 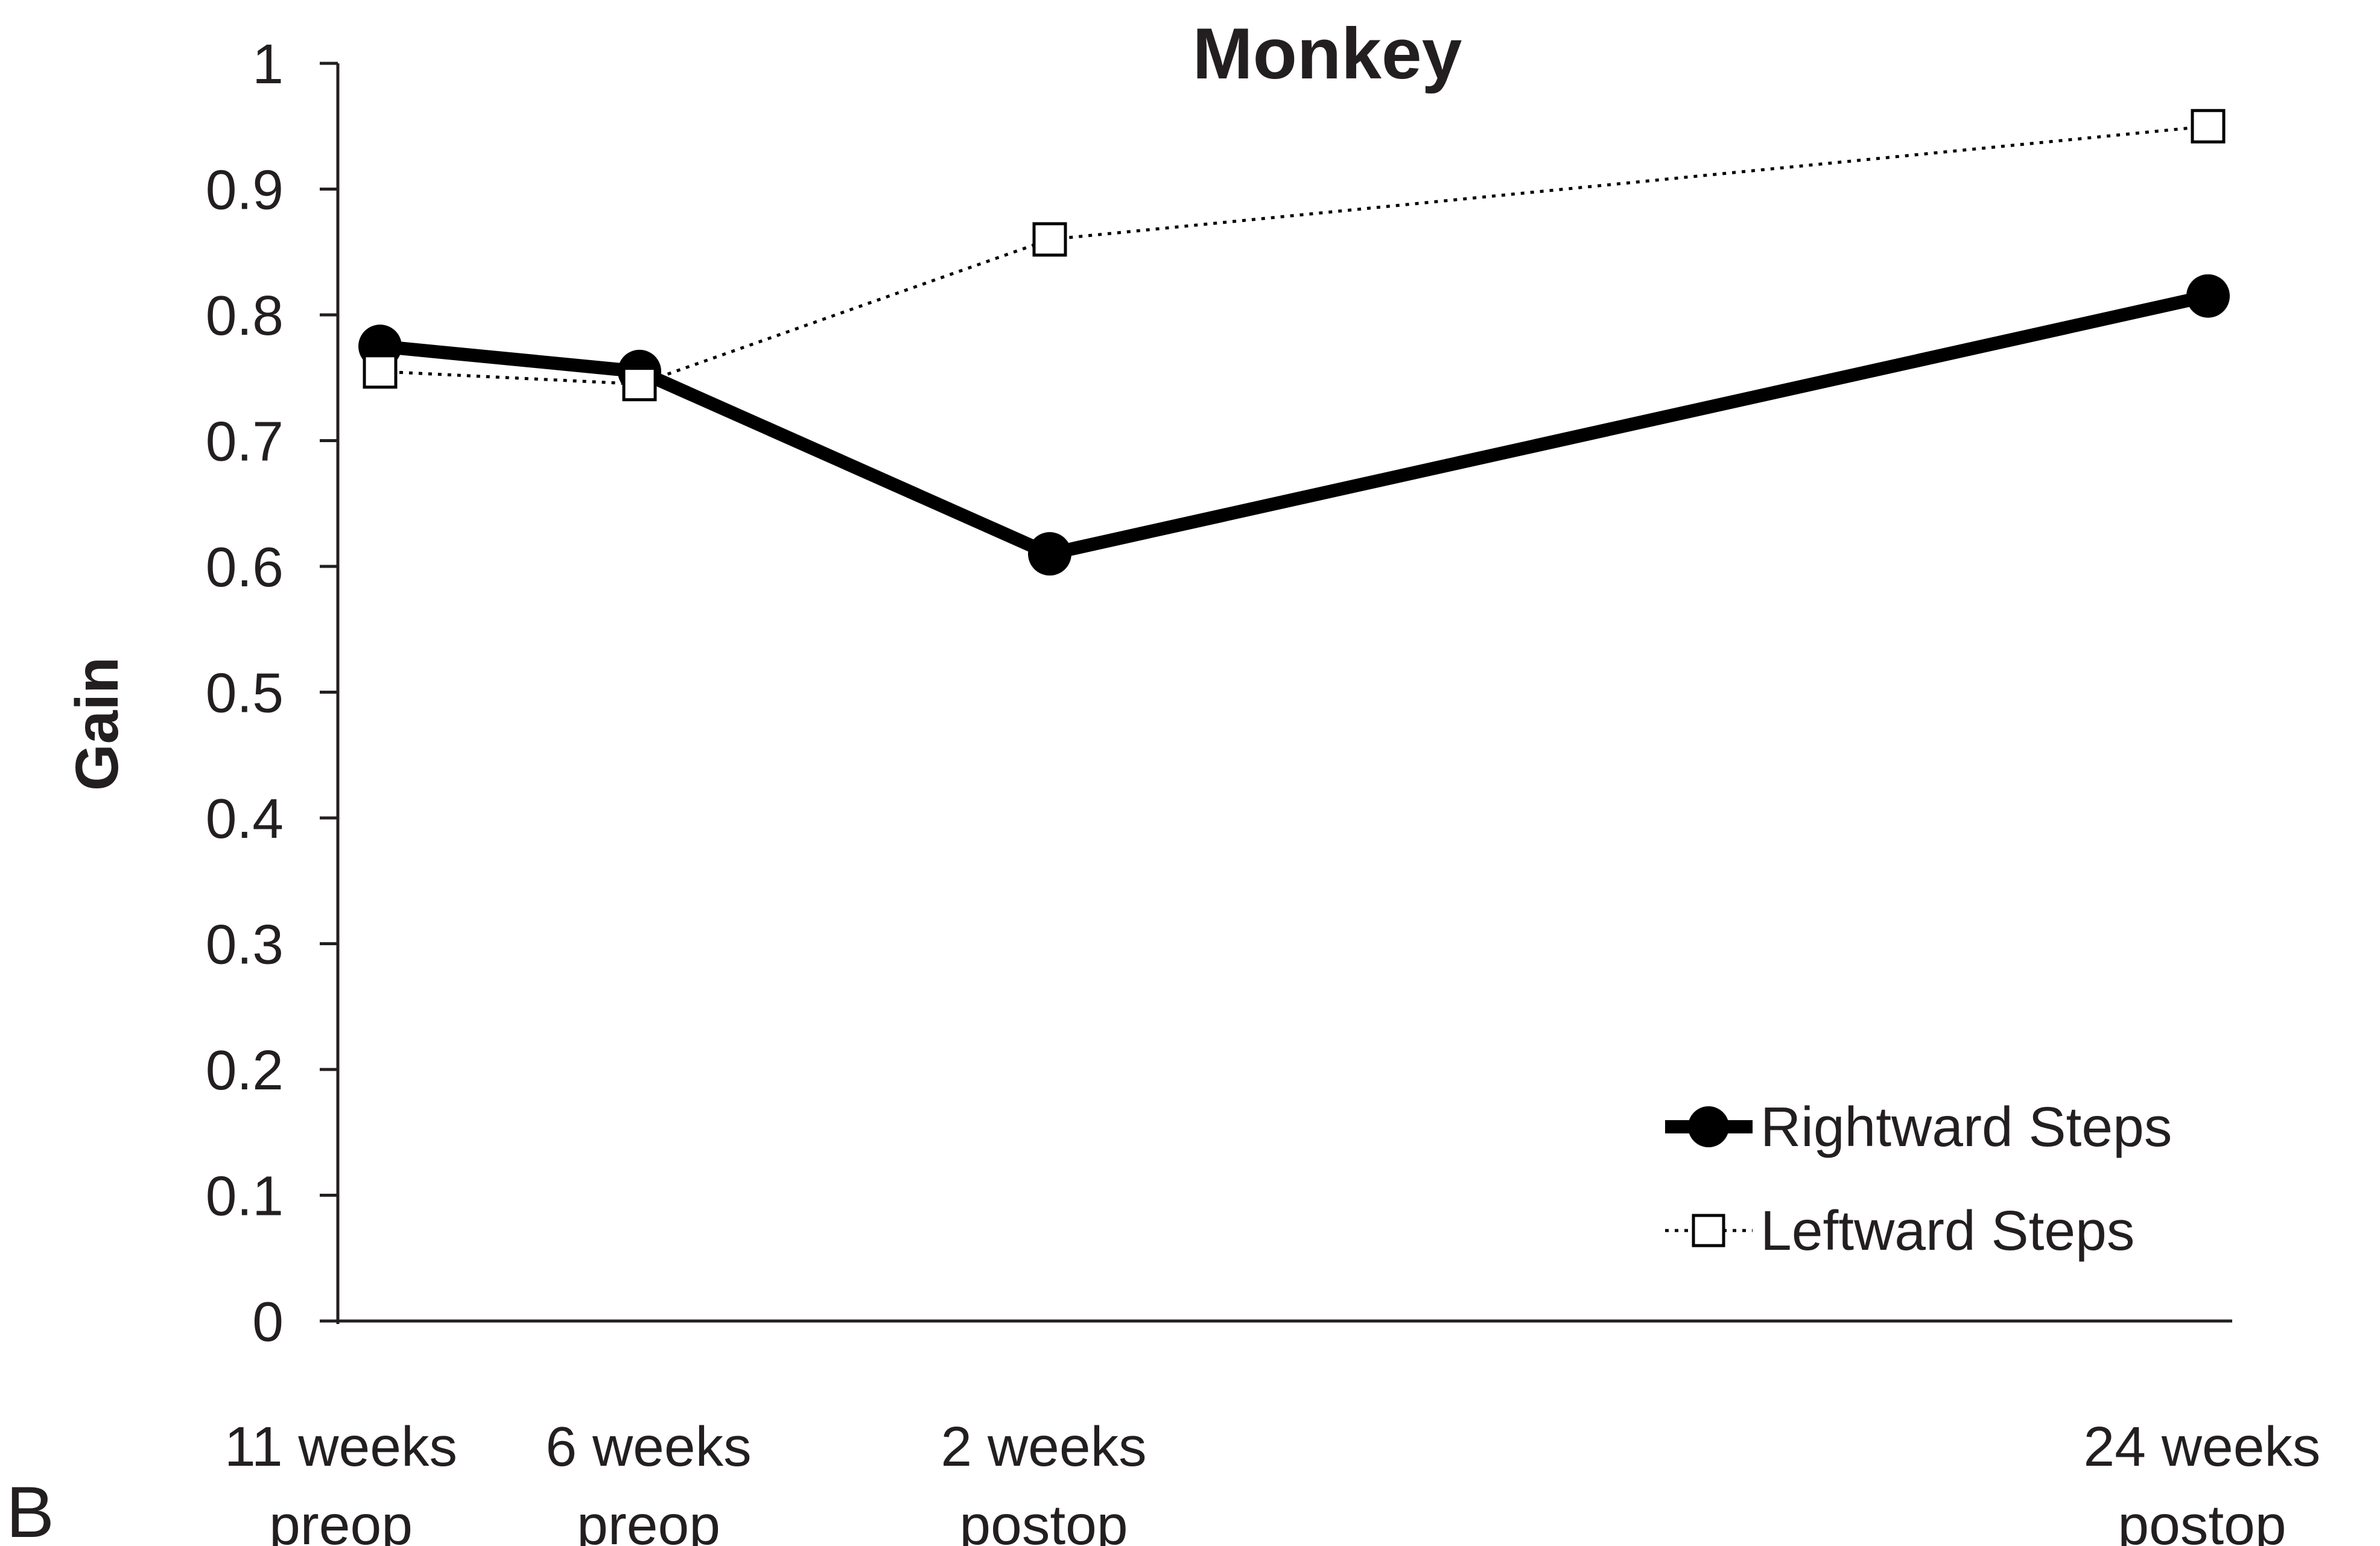 What do you see at coordinates (1919, 1179) in the screenshot?
I see `legend: Rightward Steps Leftward Steps` at bounding box center [1919, 1179].